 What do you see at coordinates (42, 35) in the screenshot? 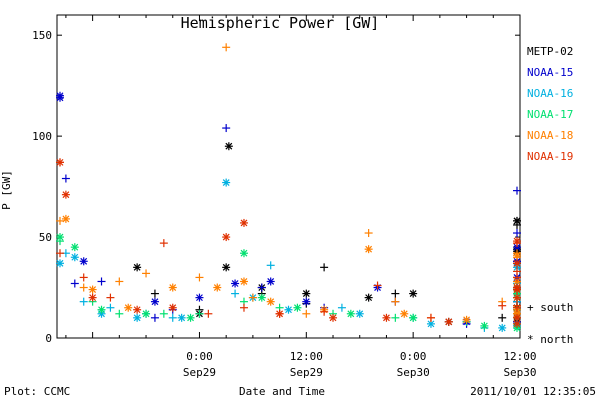
I see `y-tick-label: 150` at bounding box center [42, 35].